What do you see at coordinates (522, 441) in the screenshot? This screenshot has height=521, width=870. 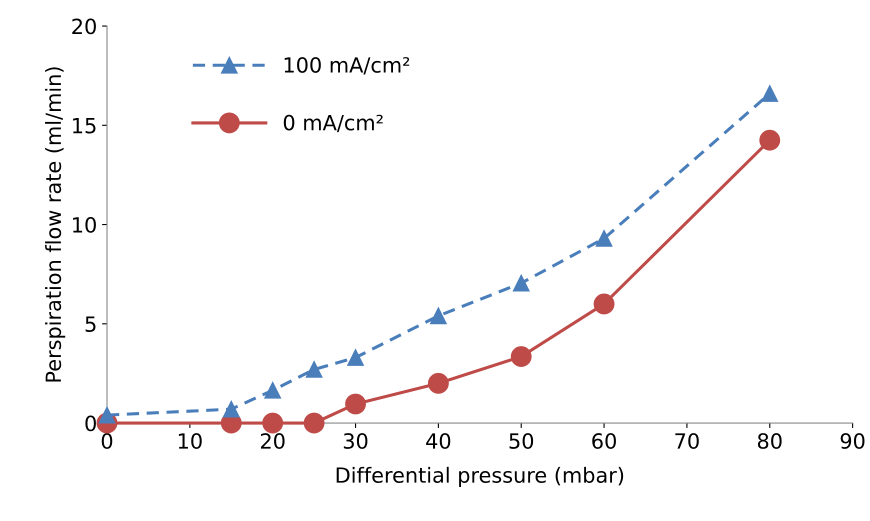 I see `x-tick-label: 50` at bounding box center [522, 441].